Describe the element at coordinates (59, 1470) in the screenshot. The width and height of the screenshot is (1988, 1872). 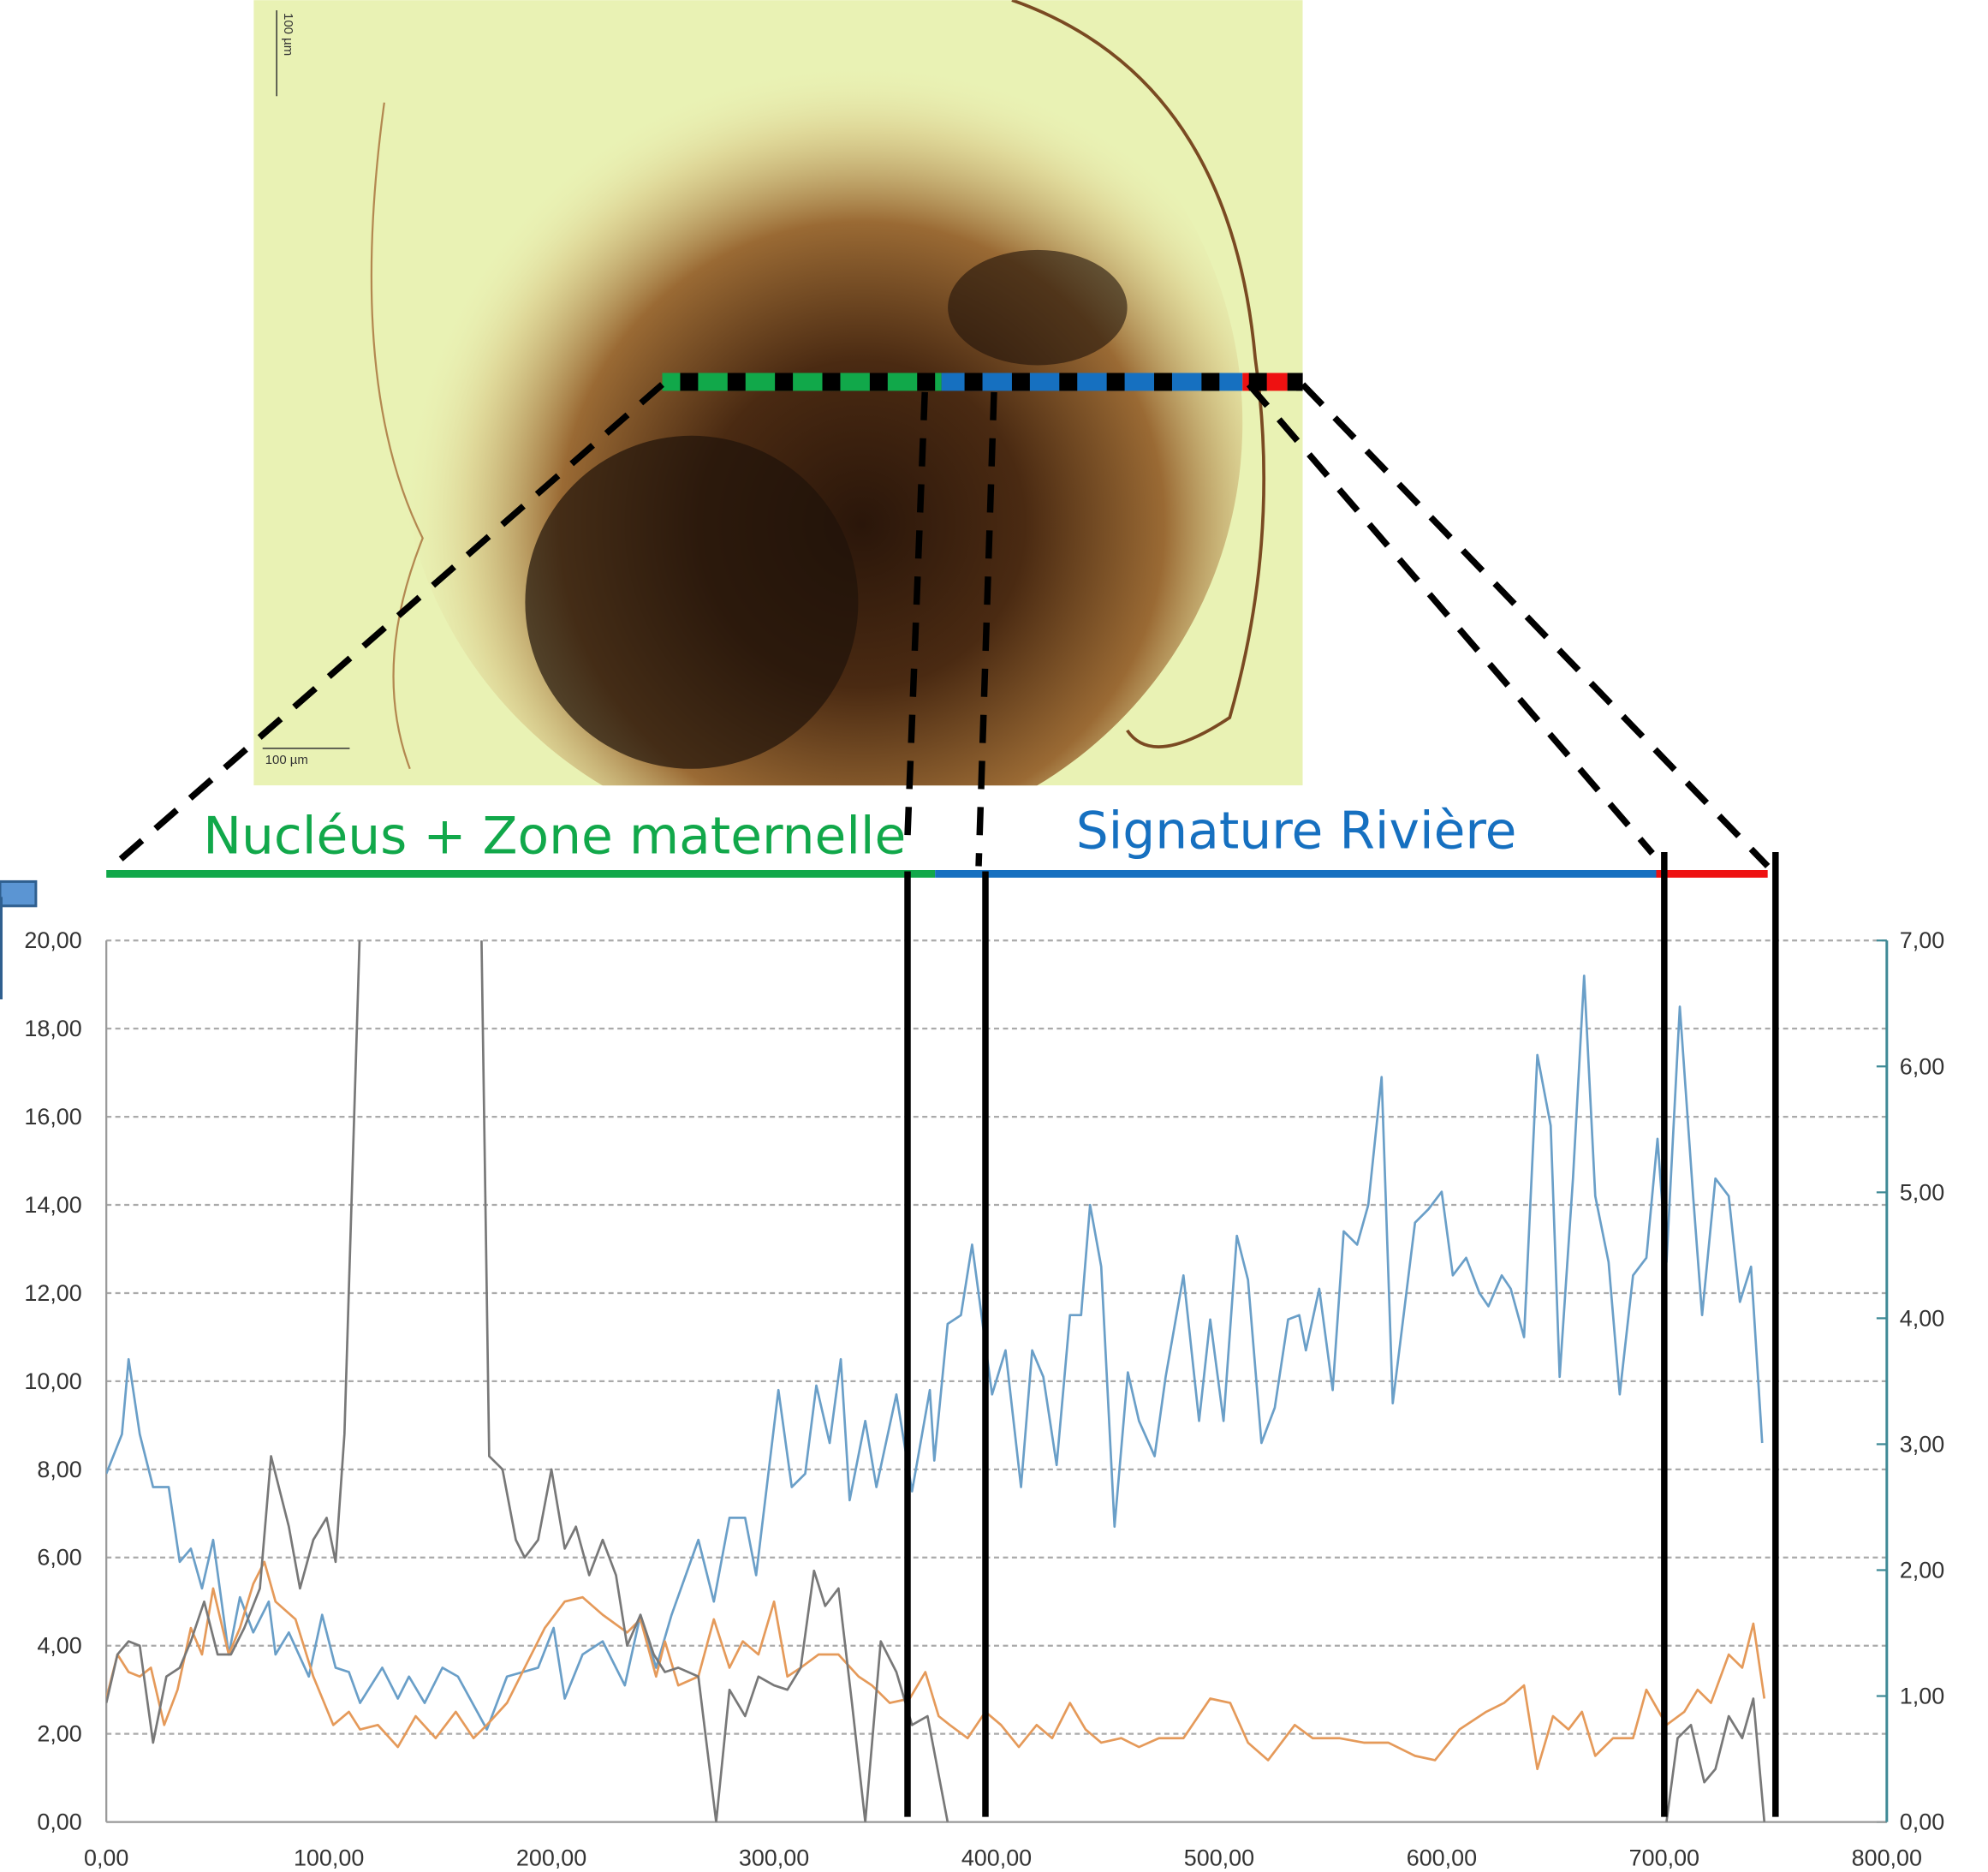
I see `y-tick-label-left: 8,00` at that location.